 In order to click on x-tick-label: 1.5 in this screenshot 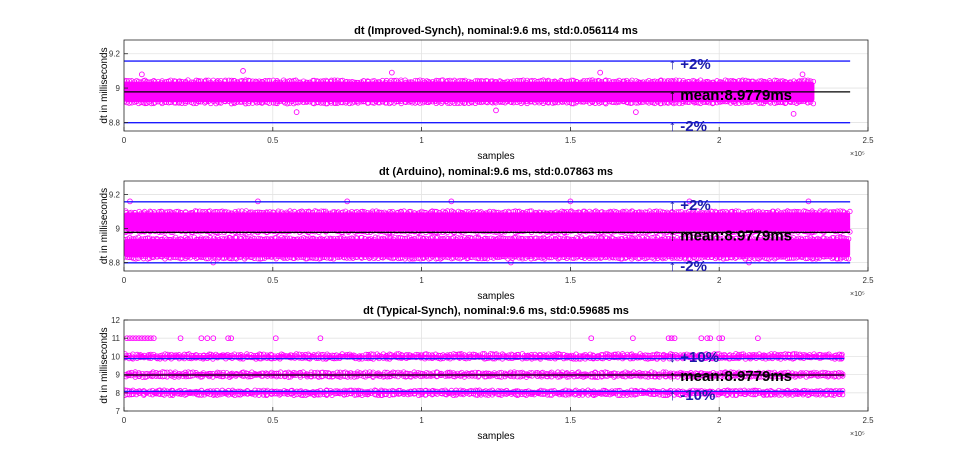, I will do `click(571, 280)`.